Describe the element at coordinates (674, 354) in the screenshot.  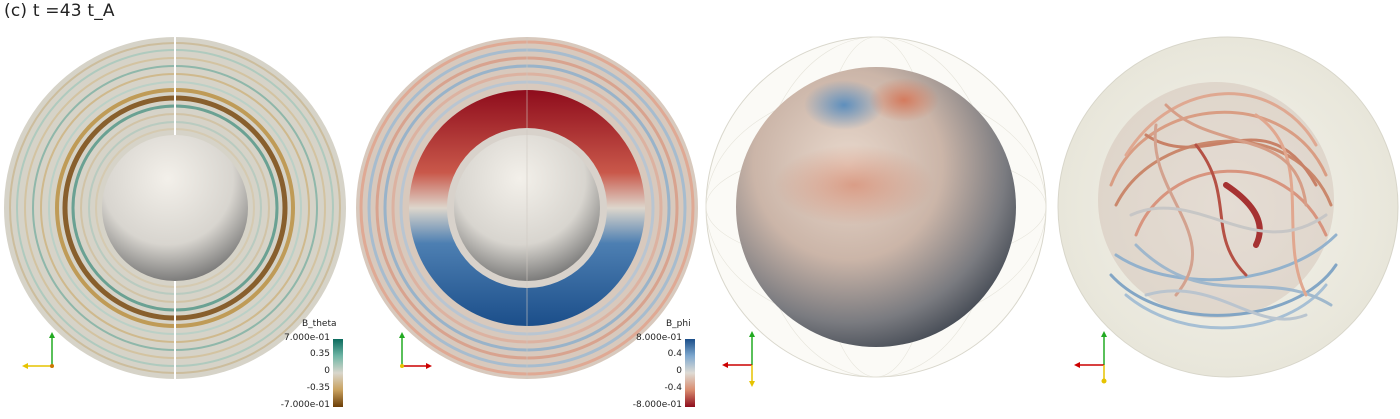
I see `colorbar-tick: 0.4` at that location.